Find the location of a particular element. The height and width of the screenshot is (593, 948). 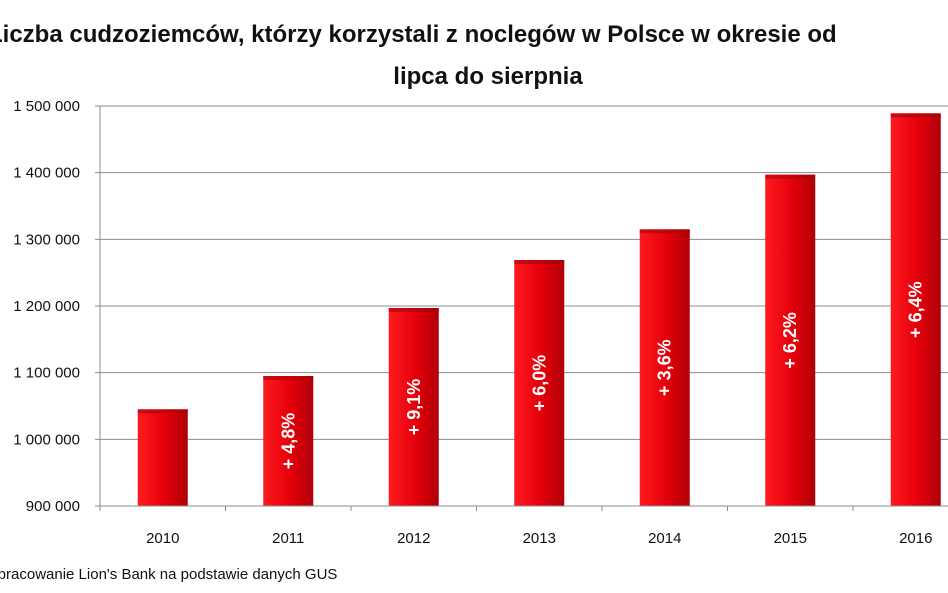

y-tick-label: 1 200 000 is located at coordinates (46, 306).